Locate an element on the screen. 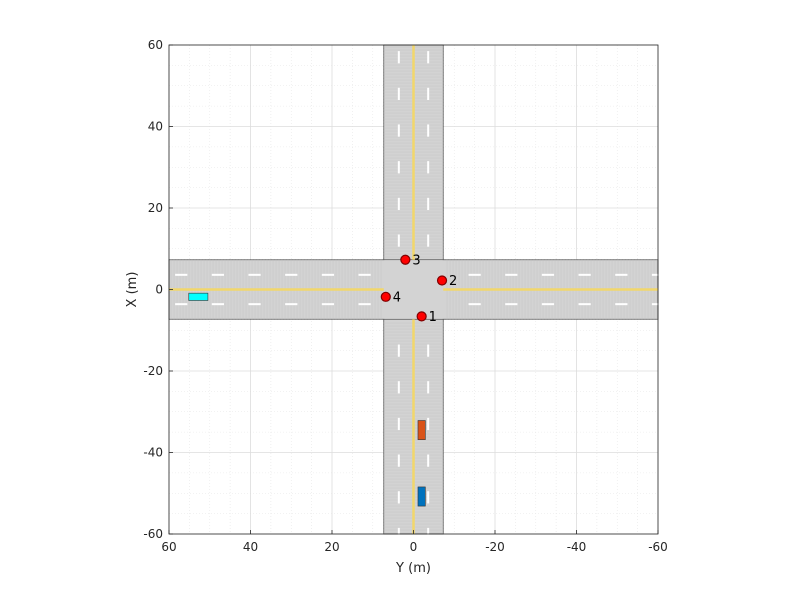 The image size is (800, 600). intersection-area is located at coordinates (413, 289).